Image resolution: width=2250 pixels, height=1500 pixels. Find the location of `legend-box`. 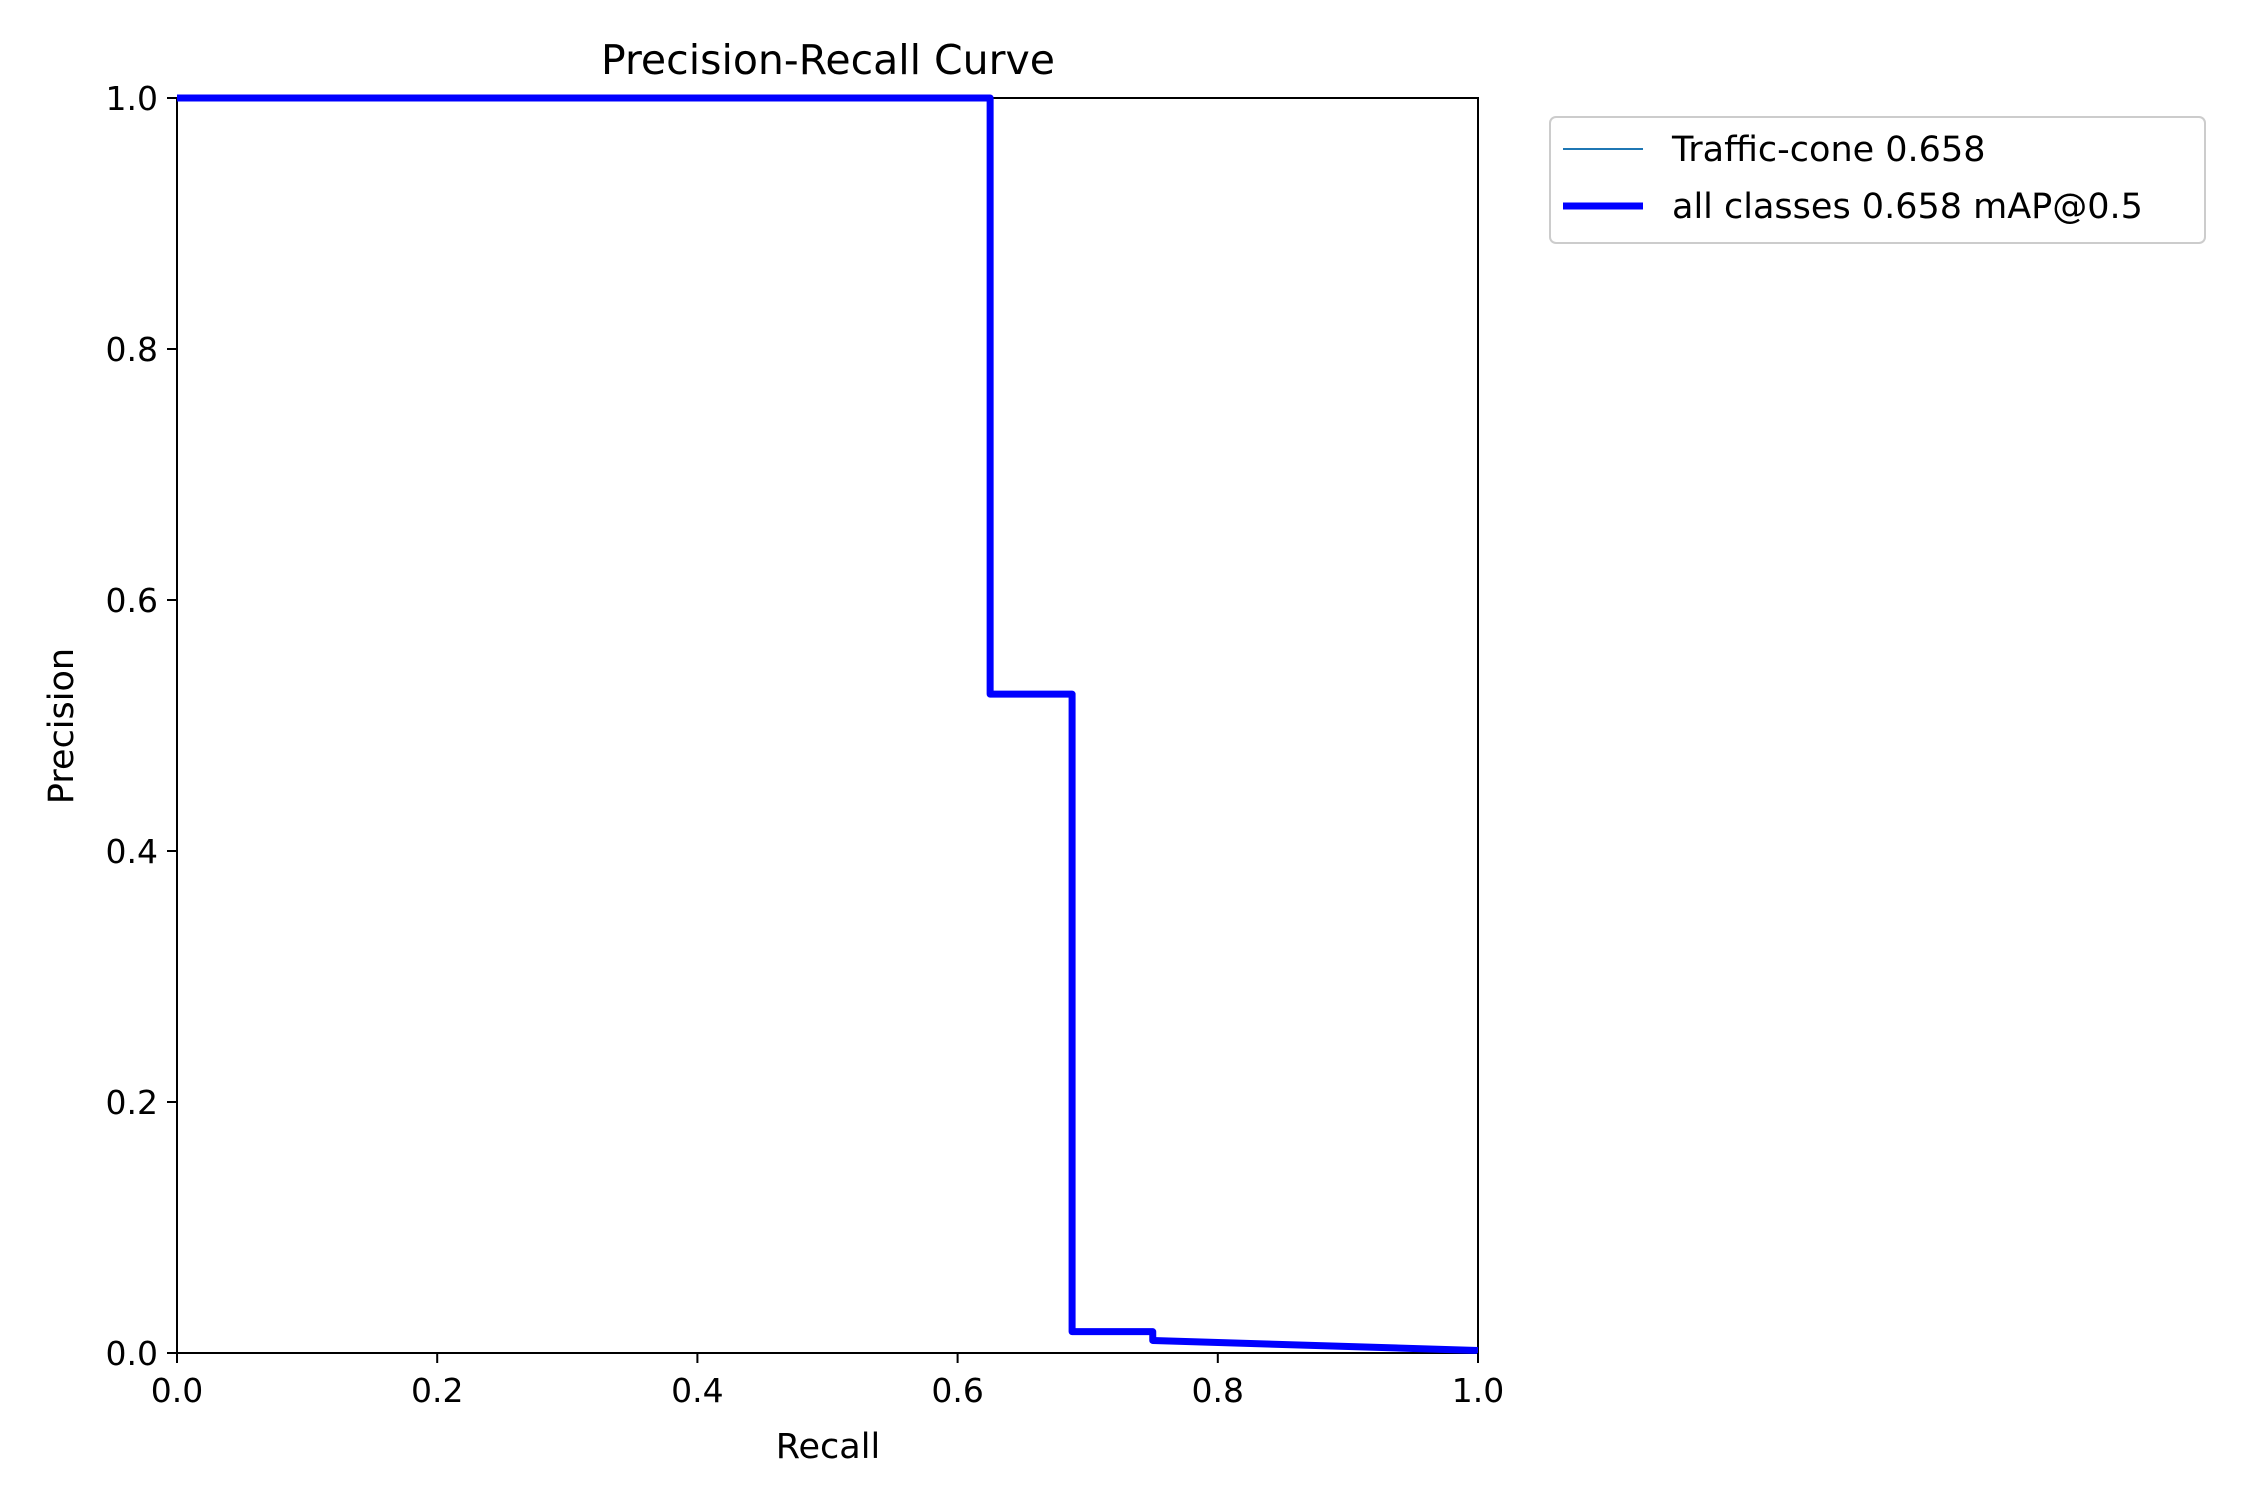

legend-box is located at coordinates (1877, 180).